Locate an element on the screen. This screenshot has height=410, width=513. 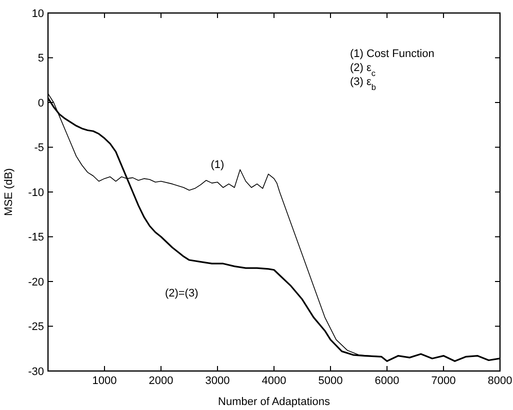
y-tick-label: -15 is located at coordinates (36, 238).